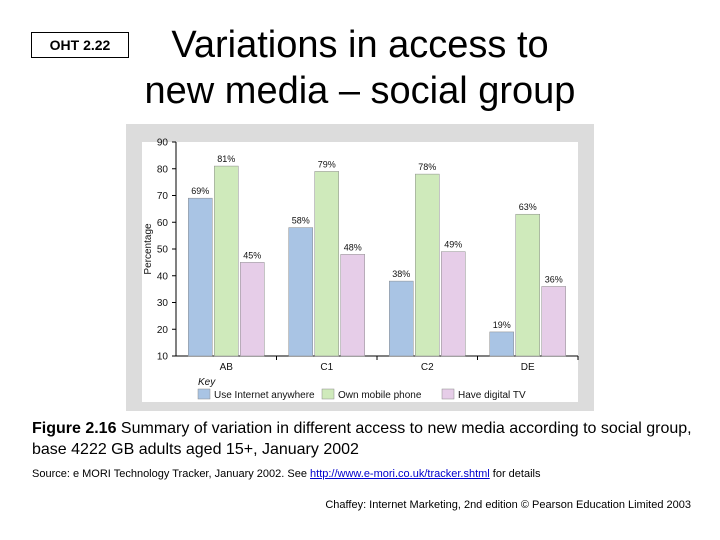 The height and width of the screenshot is (540, 720). Describe the element at coordinates (326, 367) in the screenshot. I see `x-tick-label: C1` at that location.